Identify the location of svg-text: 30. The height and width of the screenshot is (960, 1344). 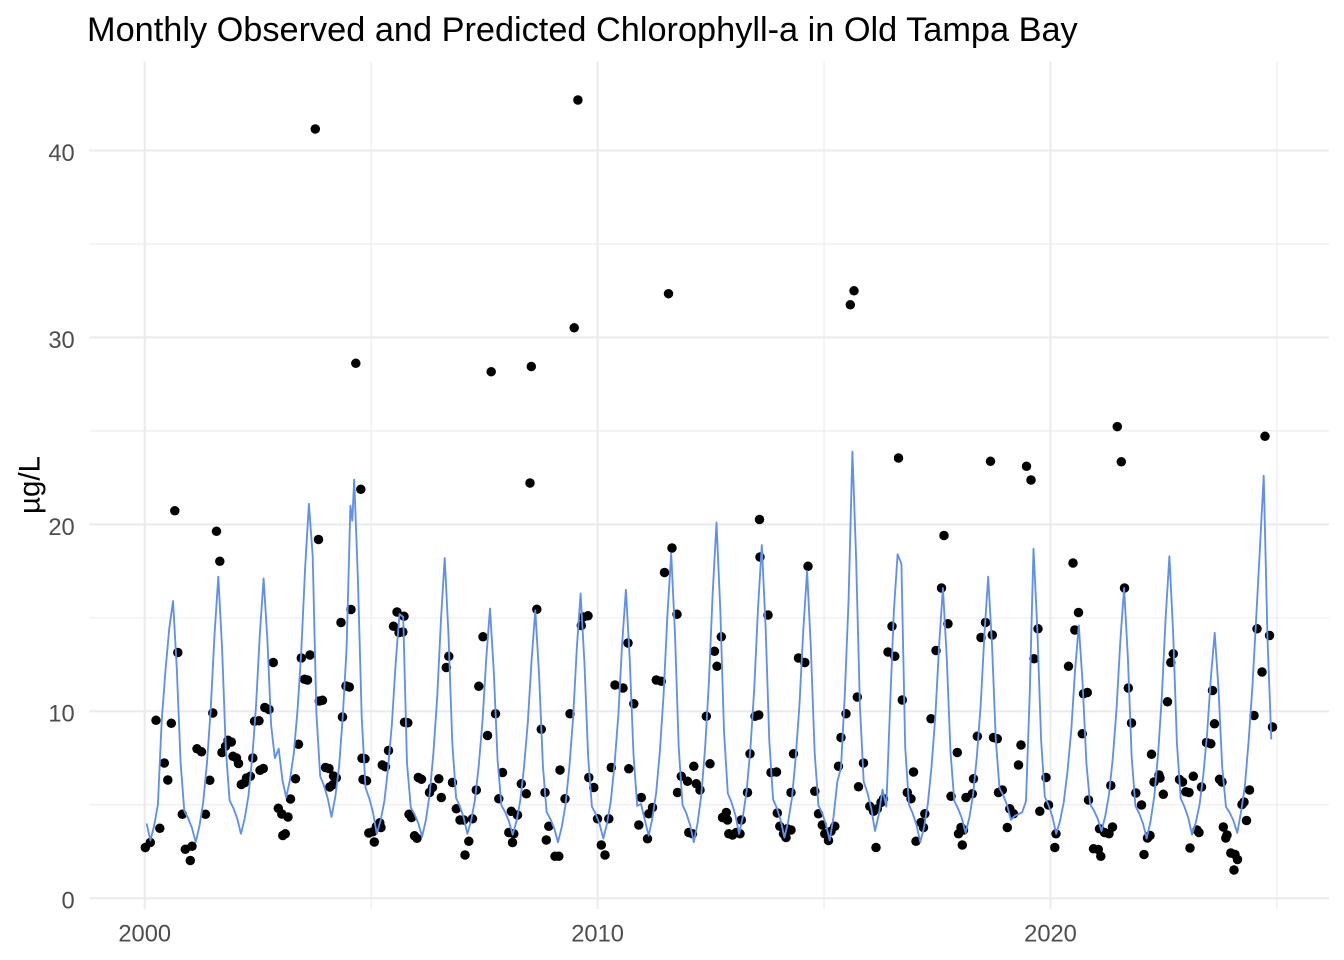
(61, 341).